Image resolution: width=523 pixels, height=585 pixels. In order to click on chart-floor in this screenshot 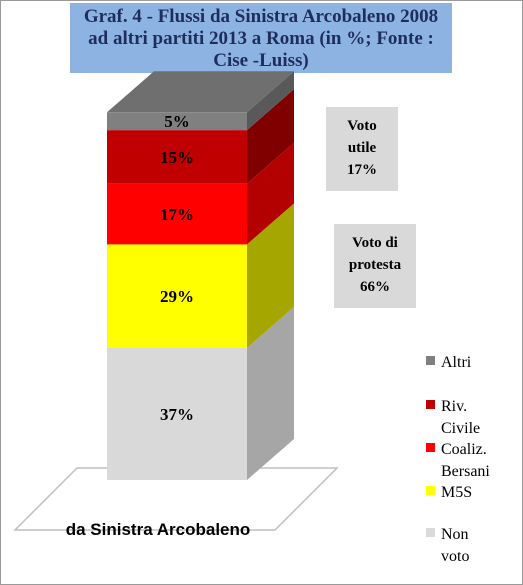, I will do `click(176, 499)`.